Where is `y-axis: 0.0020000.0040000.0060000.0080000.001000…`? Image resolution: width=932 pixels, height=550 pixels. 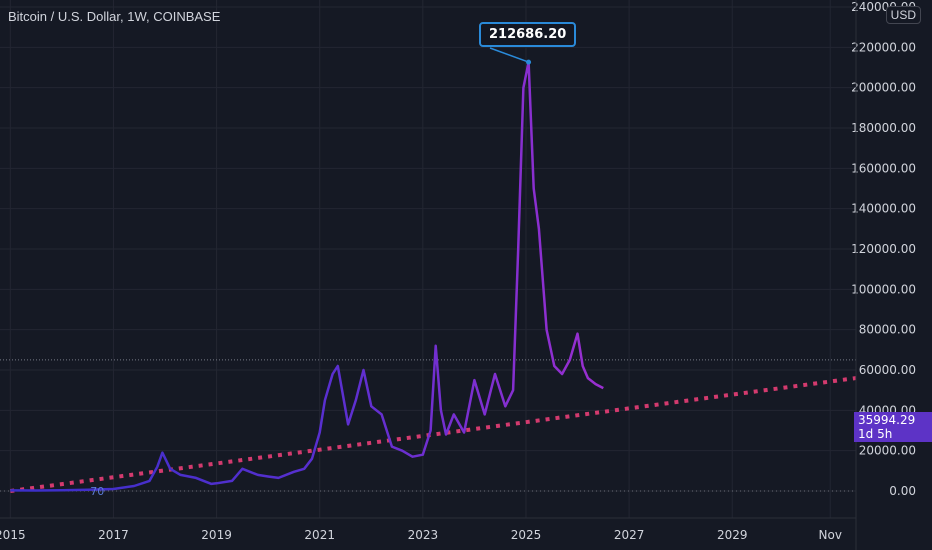 y-axis: 0.0020000.0040000.0060000.0080000.001000… is located at coordinates (883, 275).